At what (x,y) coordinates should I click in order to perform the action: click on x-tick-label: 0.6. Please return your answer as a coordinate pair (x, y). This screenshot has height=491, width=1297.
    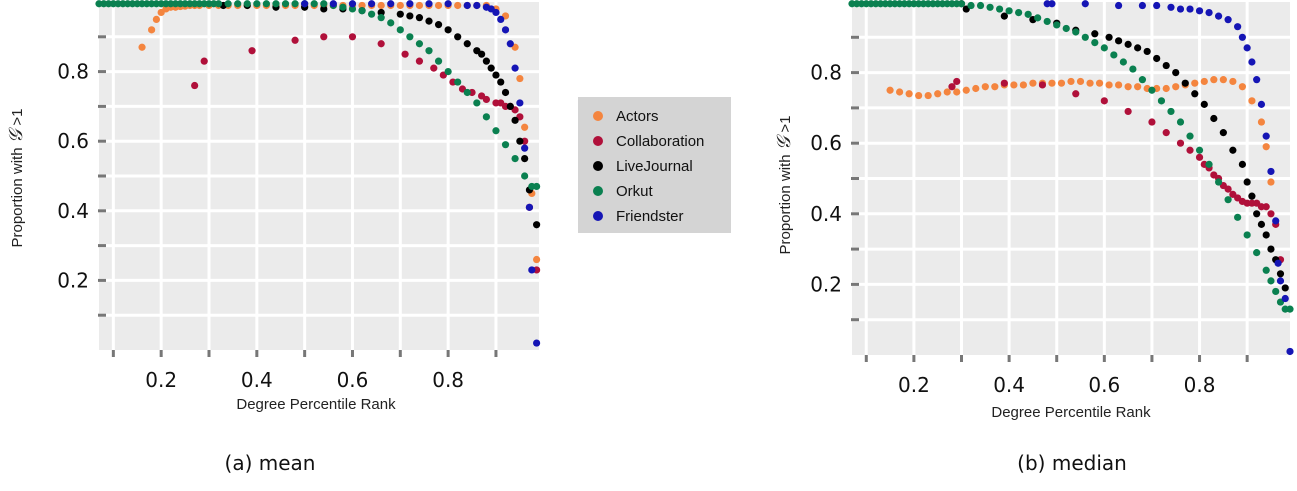
    Looking at the image, I should click on (353, 380).